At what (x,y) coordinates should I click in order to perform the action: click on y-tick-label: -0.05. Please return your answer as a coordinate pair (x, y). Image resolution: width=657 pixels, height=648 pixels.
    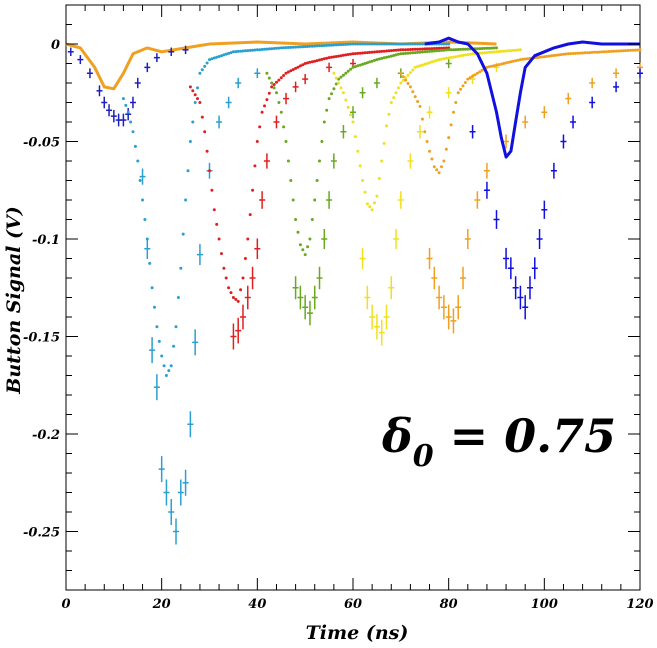
    Looking at the image, I should click on (41, 143).